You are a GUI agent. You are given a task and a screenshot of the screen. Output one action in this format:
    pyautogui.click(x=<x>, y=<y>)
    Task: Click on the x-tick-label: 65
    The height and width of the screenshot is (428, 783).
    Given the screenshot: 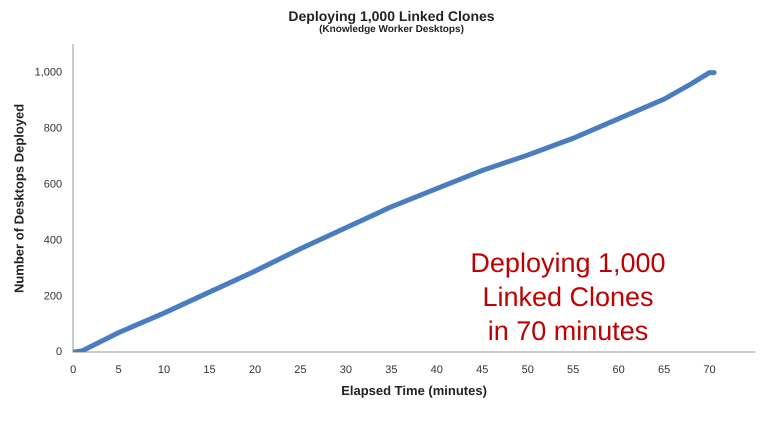 What is the action you would take?
    pyautogui.click(x=664, y=370)
    